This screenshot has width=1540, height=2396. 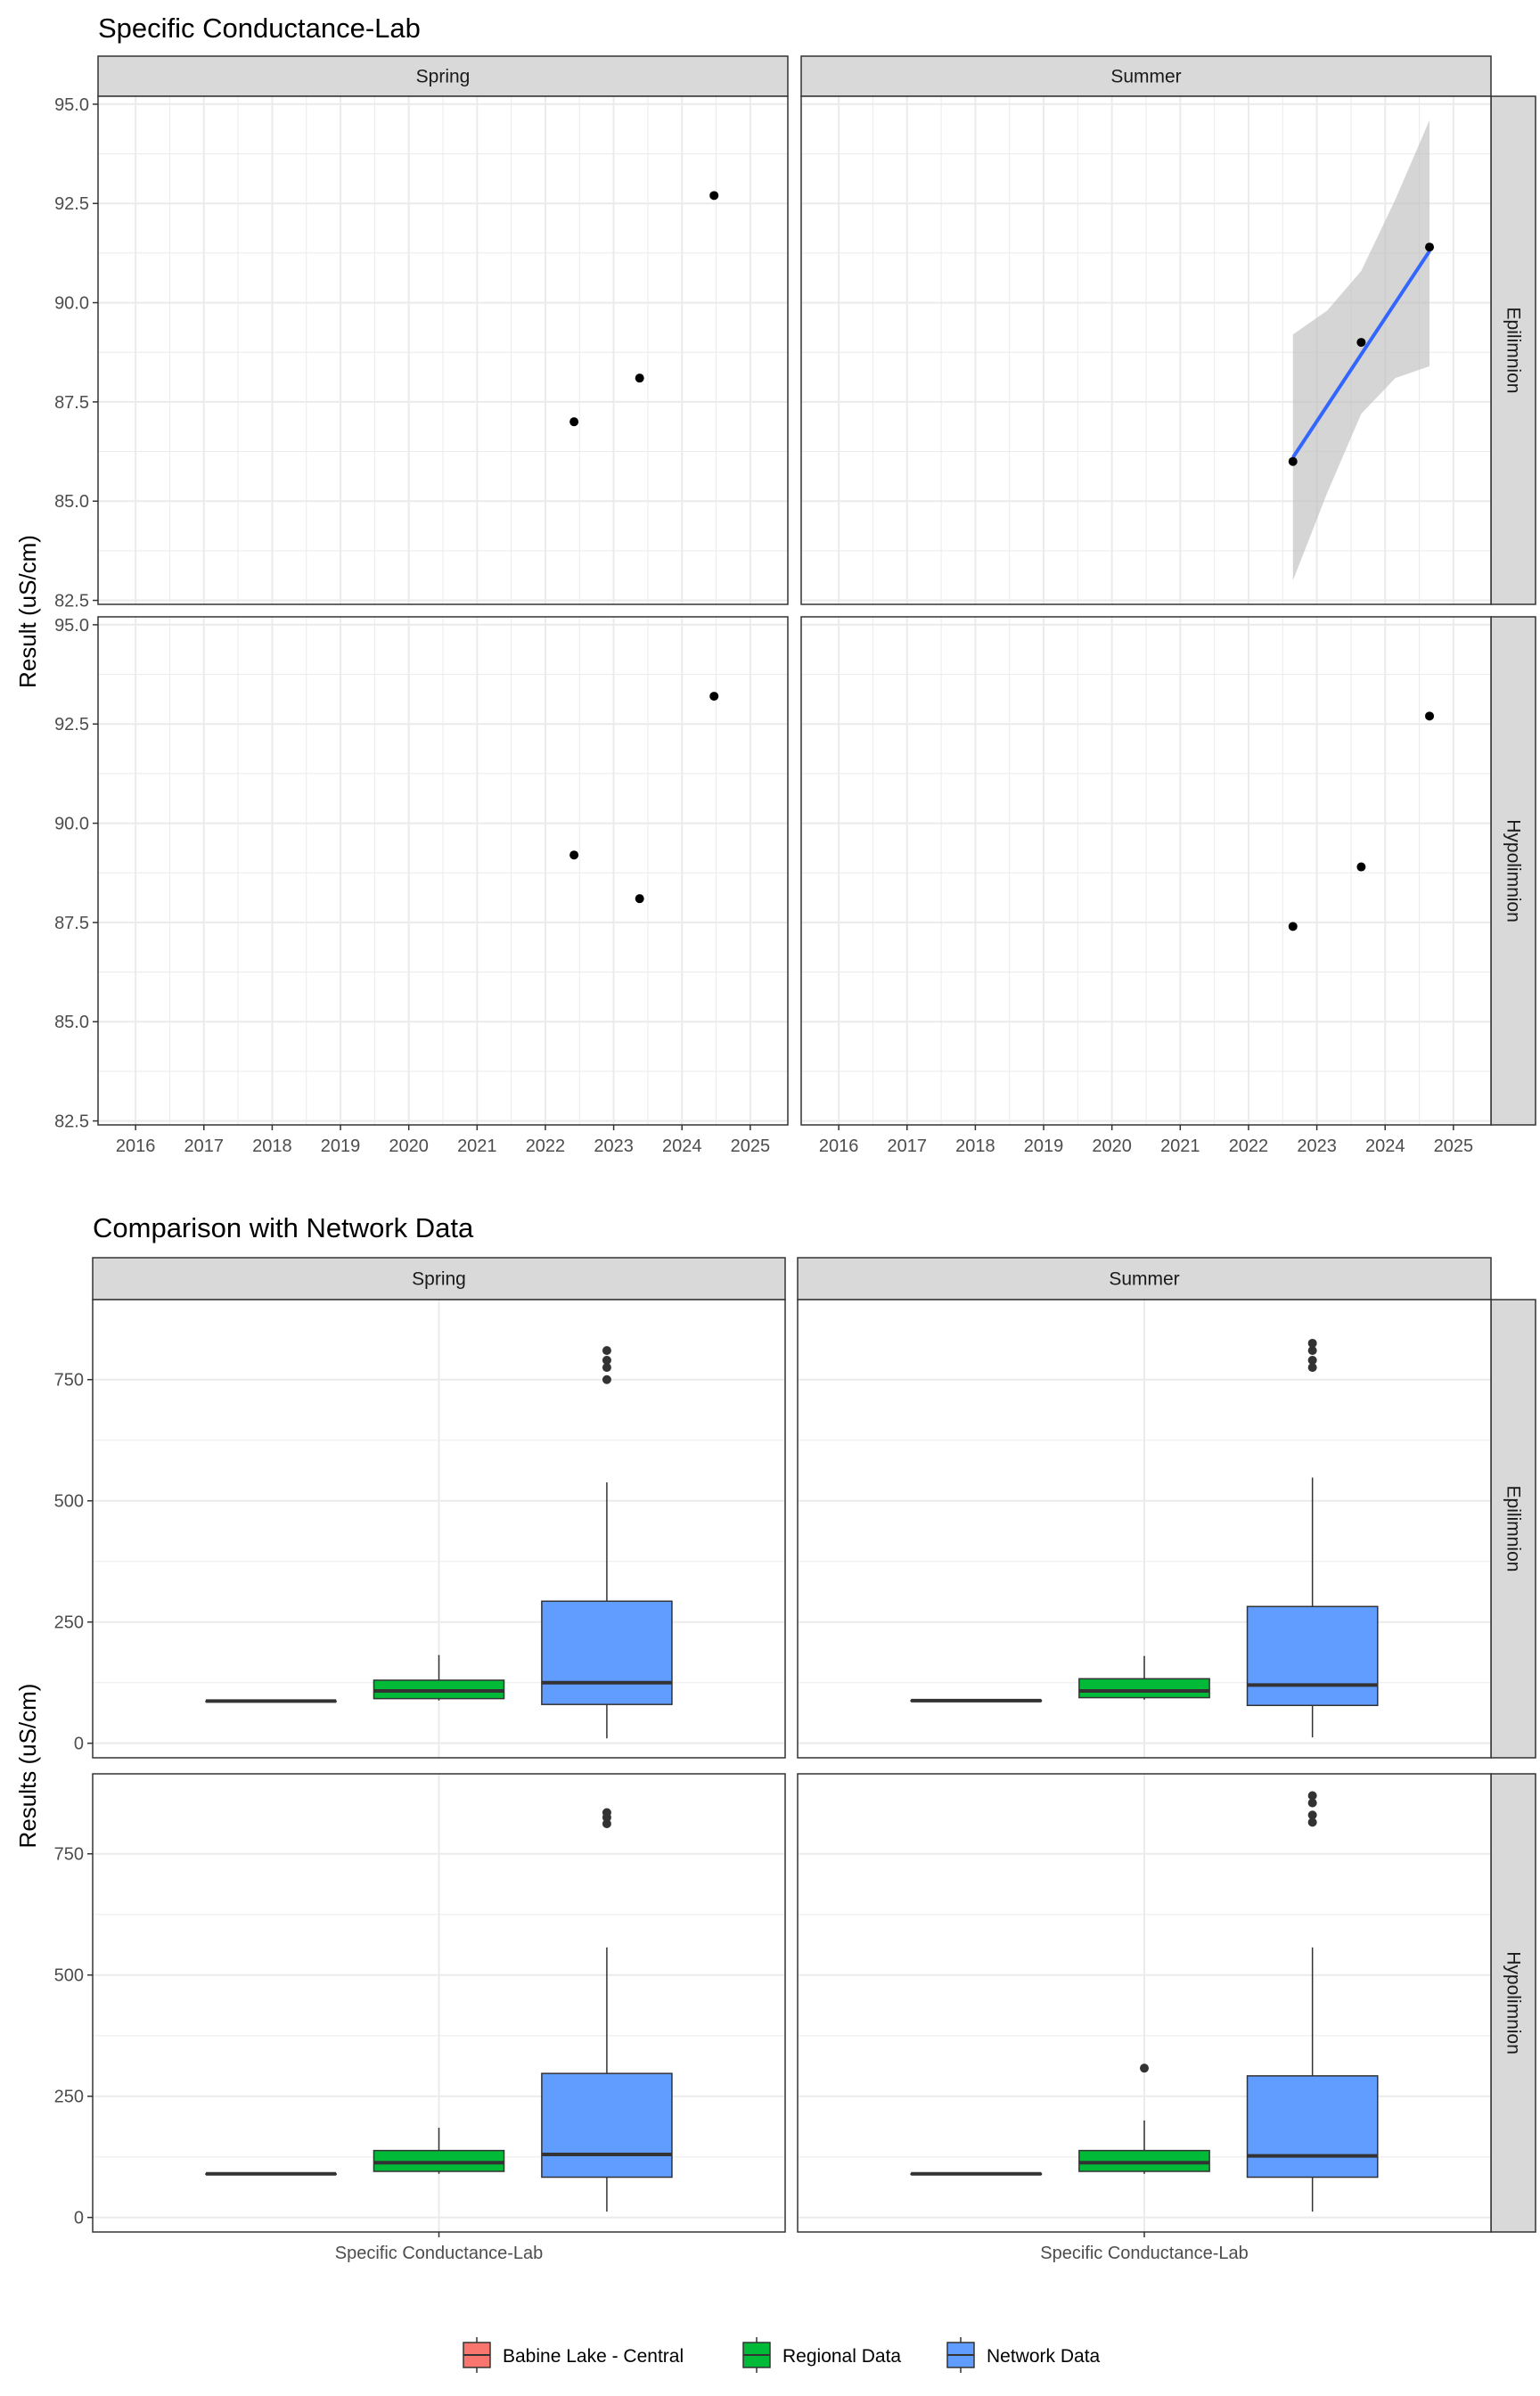 I want to click on panel-spring-epilimnion, so click(x=439, y=1529).